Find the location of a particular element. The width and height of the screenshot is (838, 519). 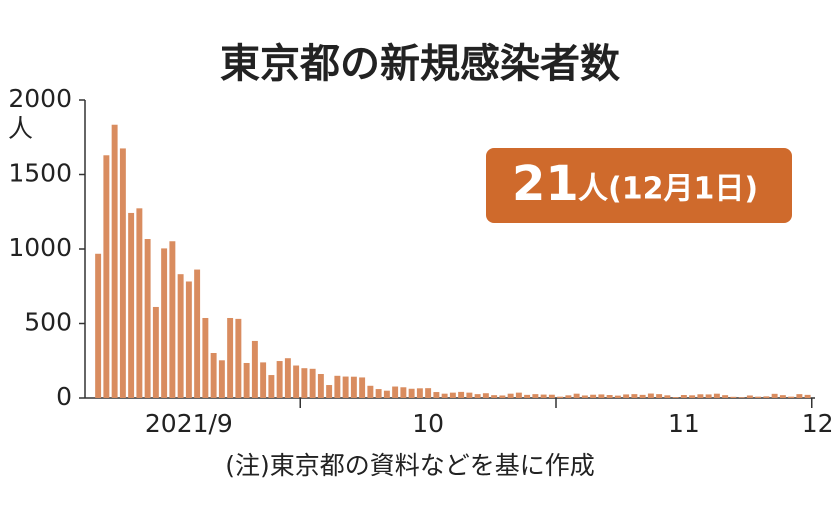

annotation-text: 人(12月1日) is located at coordinates (668, 189).